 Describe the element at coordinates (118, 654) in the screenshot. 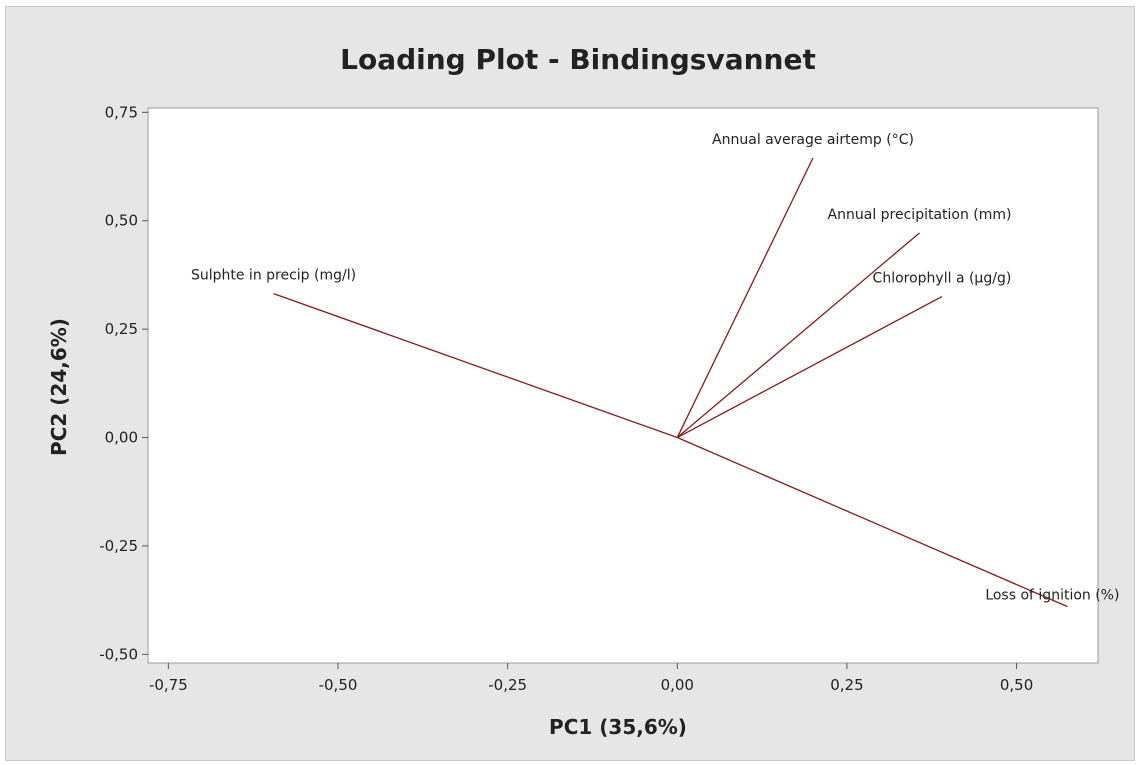

I see `y-tick-label: -0,50` at that location.